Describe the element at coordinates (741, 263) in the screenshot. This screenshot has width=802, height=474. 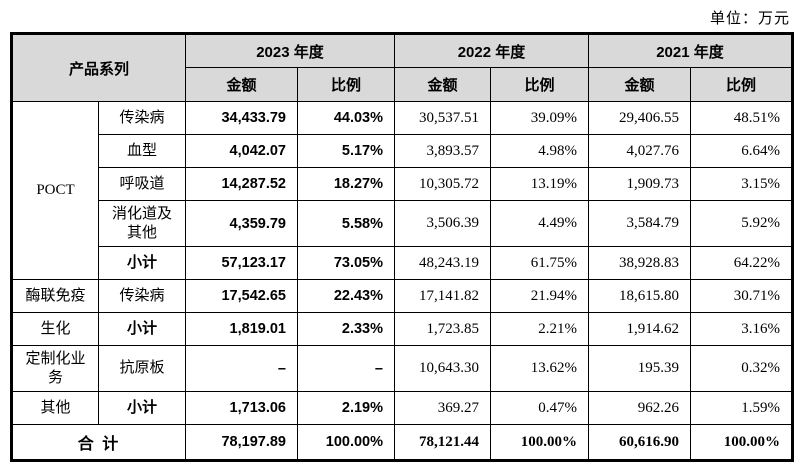
I see `cell-2021-ratio: 64.22%` at that location.